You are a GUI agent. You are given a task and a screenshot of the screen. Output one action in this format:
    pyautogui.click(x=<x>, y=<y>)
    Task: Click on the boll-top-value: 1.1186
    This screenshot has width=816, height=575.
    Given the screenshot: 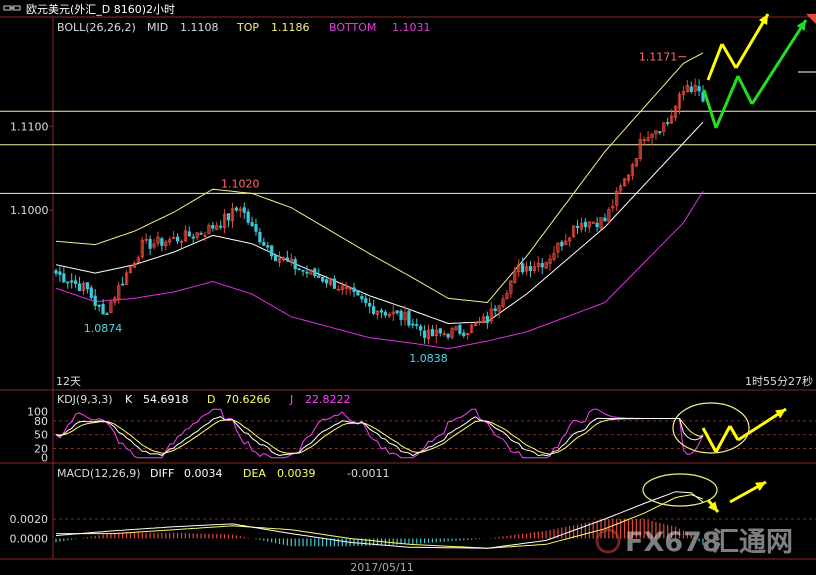 What is the action you would take?
    pyautogui.click(x=290, y=27)
    